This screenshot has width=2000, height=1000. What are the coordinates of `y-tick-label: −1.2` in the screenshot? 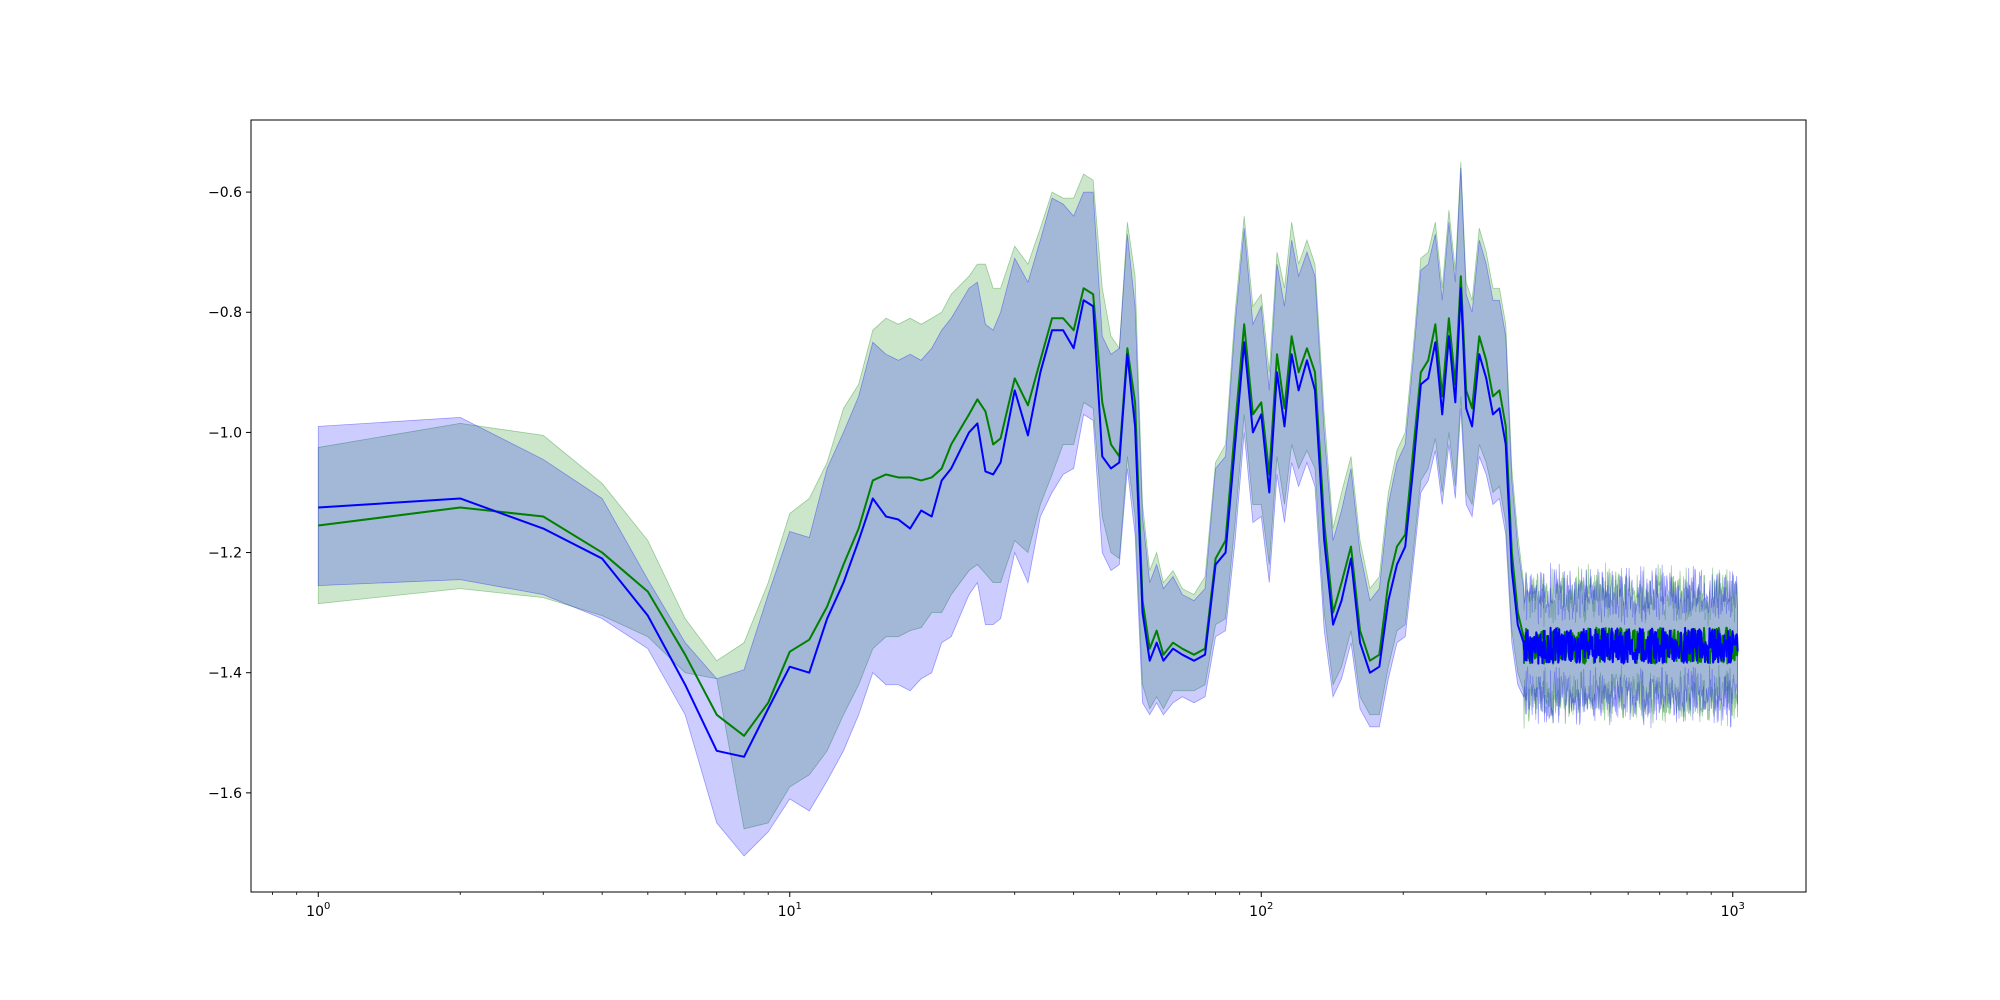 It's located at (225, 554).